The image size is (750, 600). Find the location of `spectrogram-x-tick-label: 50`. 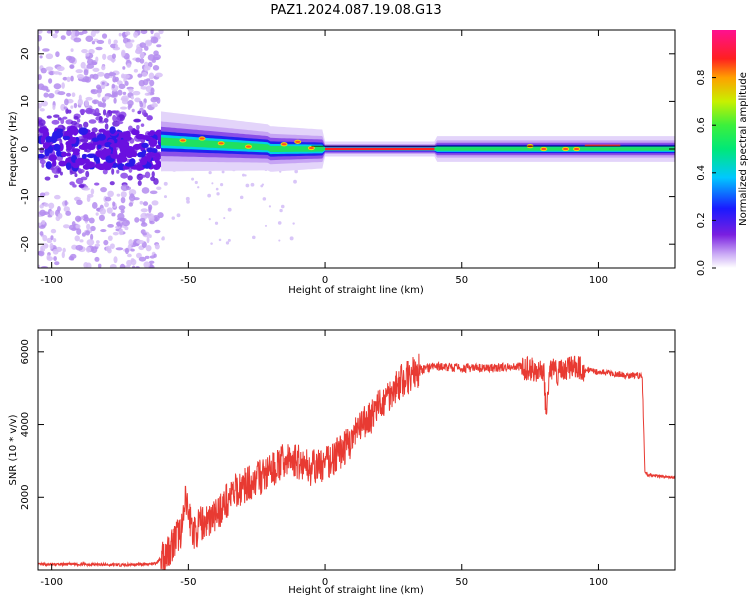

spectrogram-x-tick-label: 50 is located at coordinates (461, 280).